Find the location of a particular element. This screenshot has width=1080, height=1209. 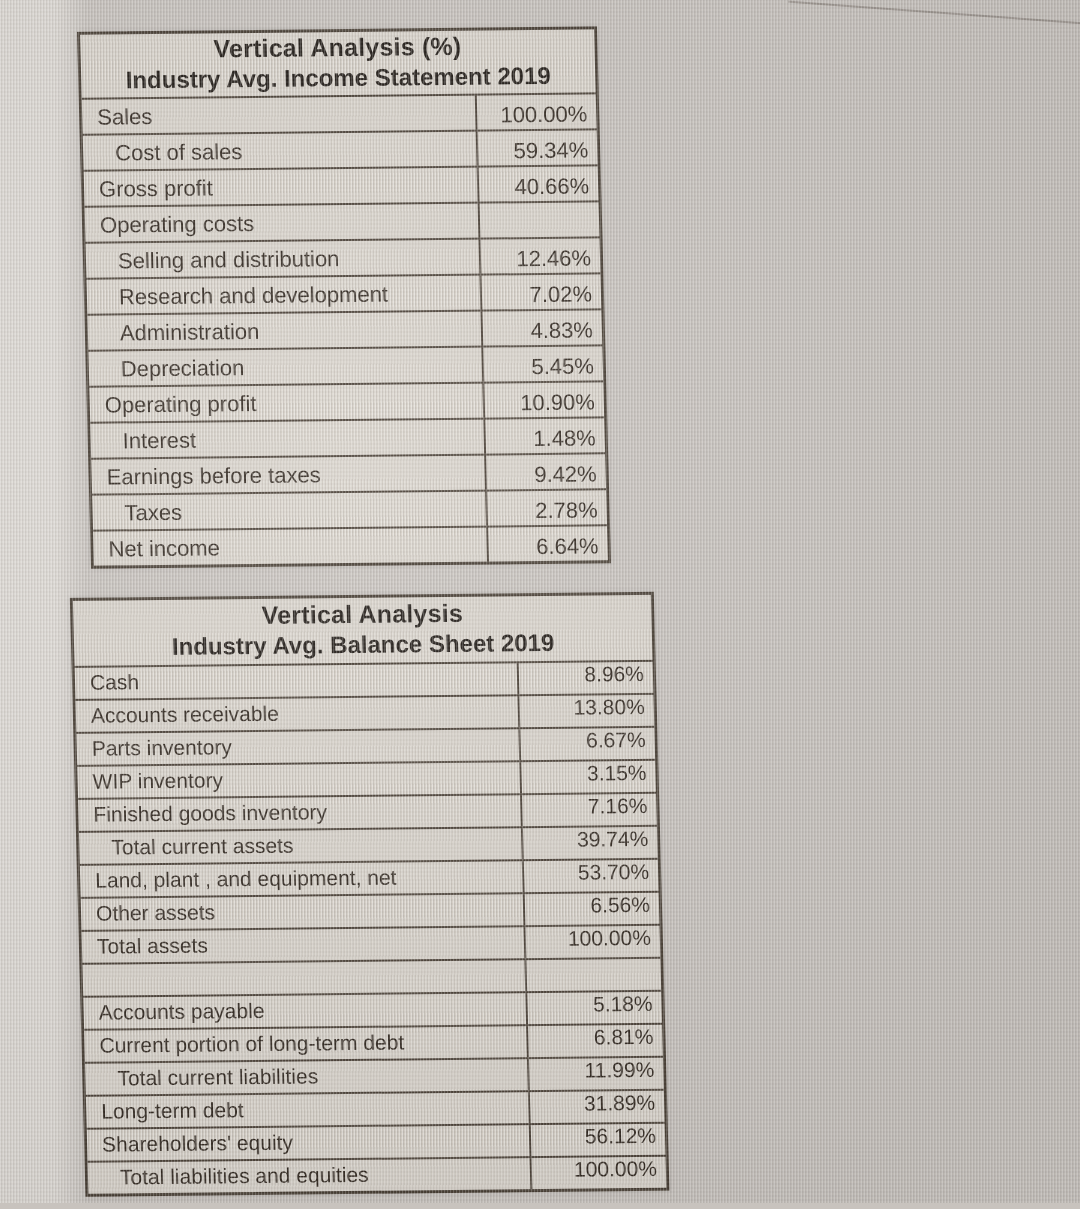

table-row: WIP inventory 3.15% is located at coordinates (367, 778).